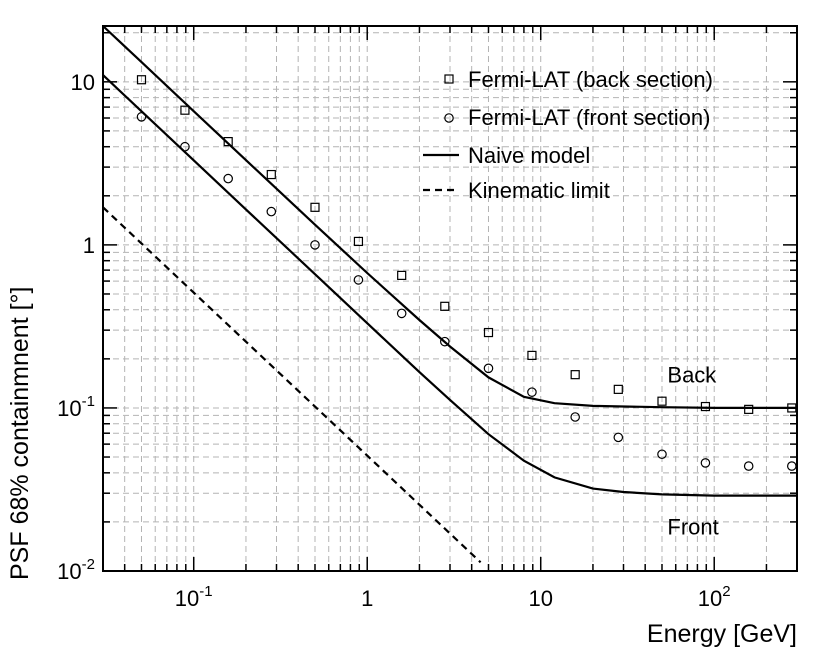 Image resolution: width=830 pixels, height=650 pixels. I want to click on x-tick-labels: 10⁻¹ 1 10 10², so click(453, 597).